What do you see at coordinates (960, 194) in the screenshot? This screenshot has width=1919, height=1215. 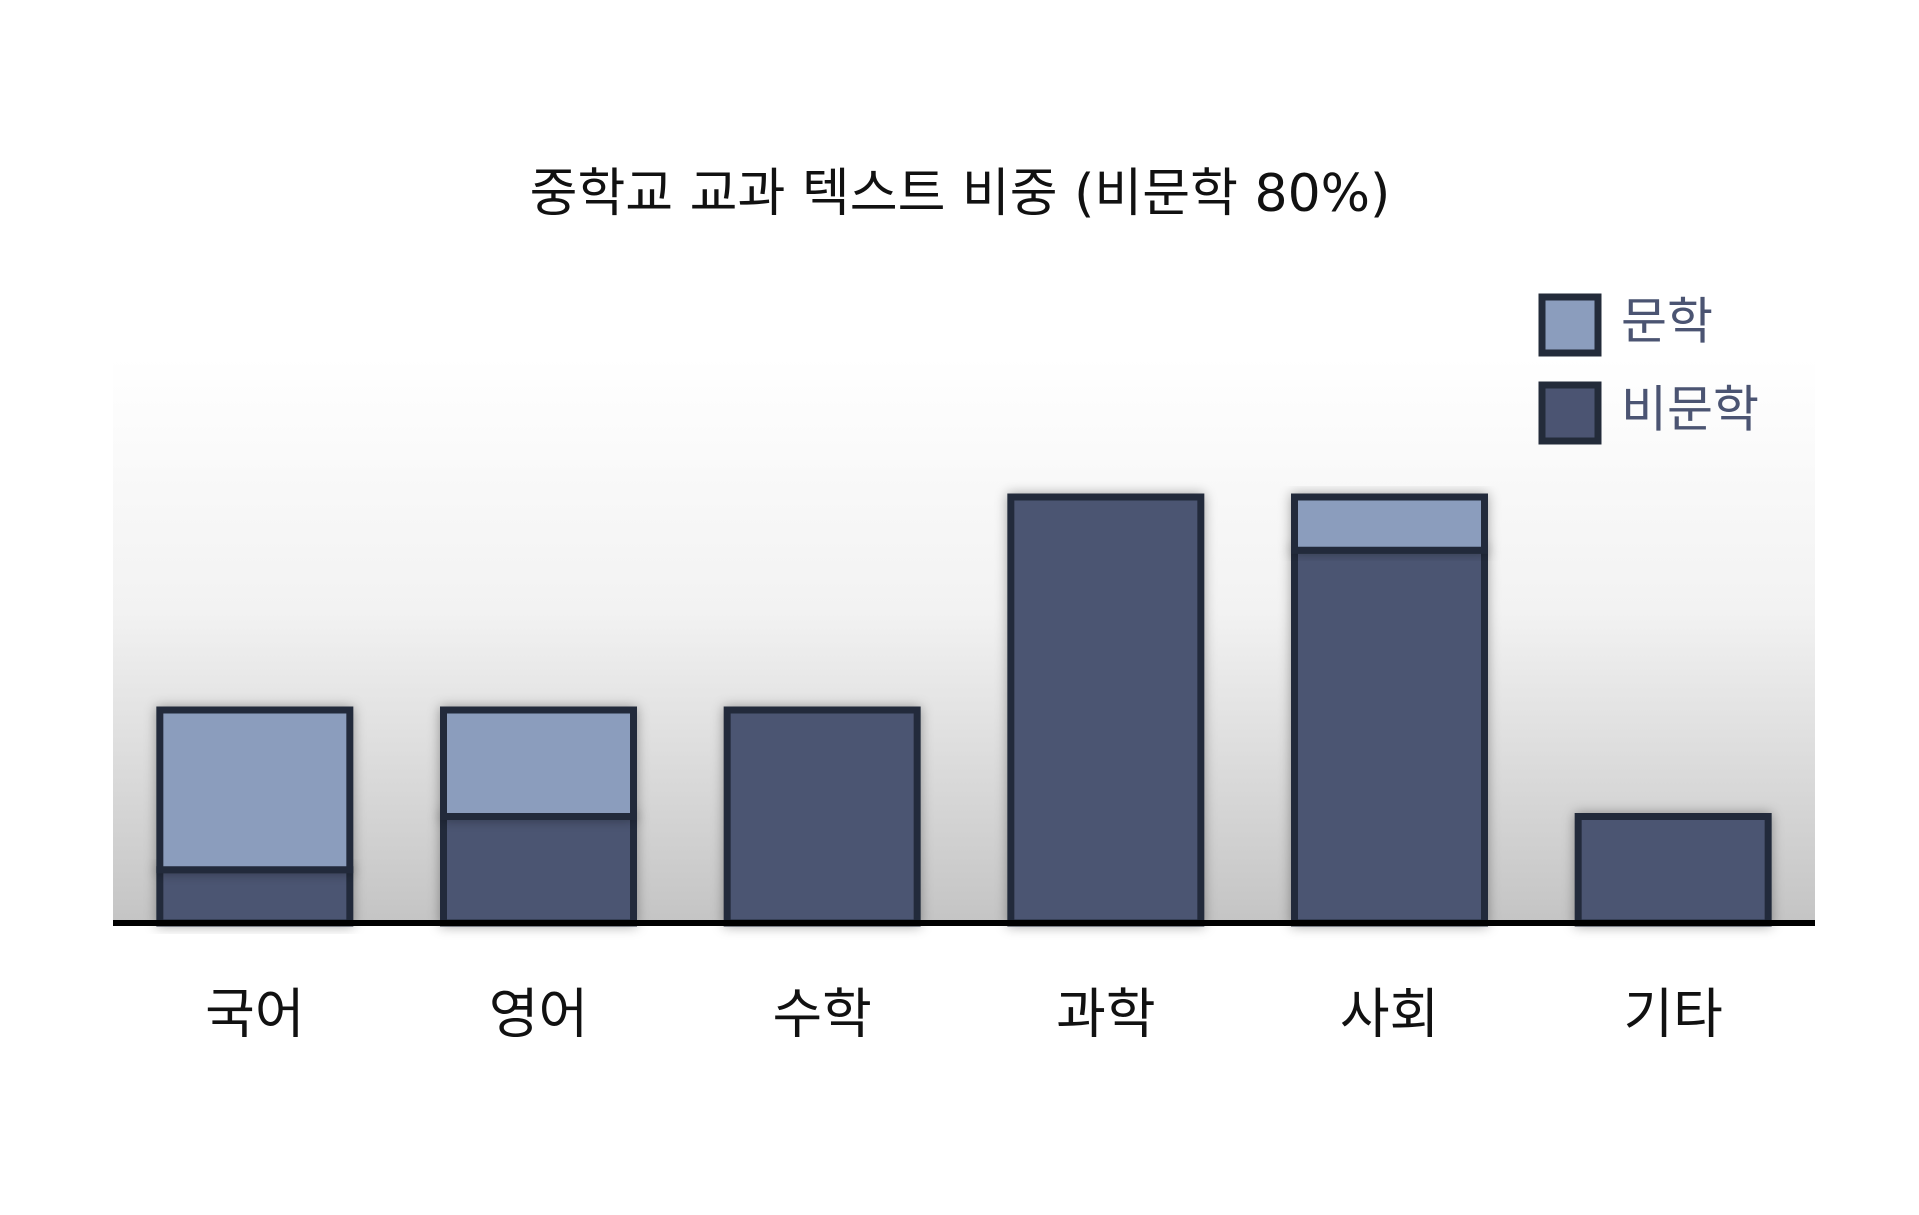 I see `chart-title: 중학교 교과 텍스트 비중 (비문학 80%)` at bounding box center [960, 194].